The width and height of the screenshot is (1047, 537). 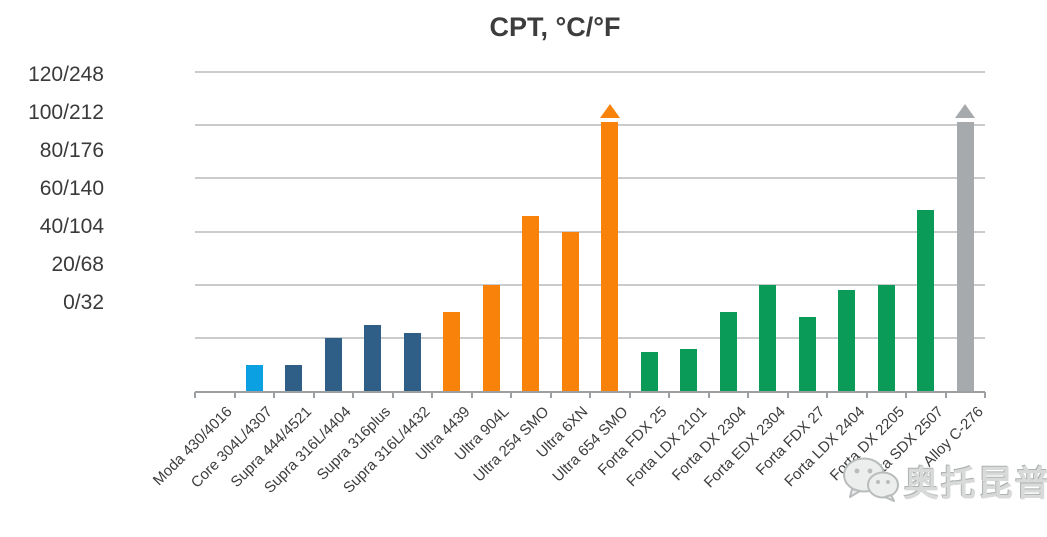 I want to click on y-axis-tick-label: 80/176, so click(x=71, y=150).